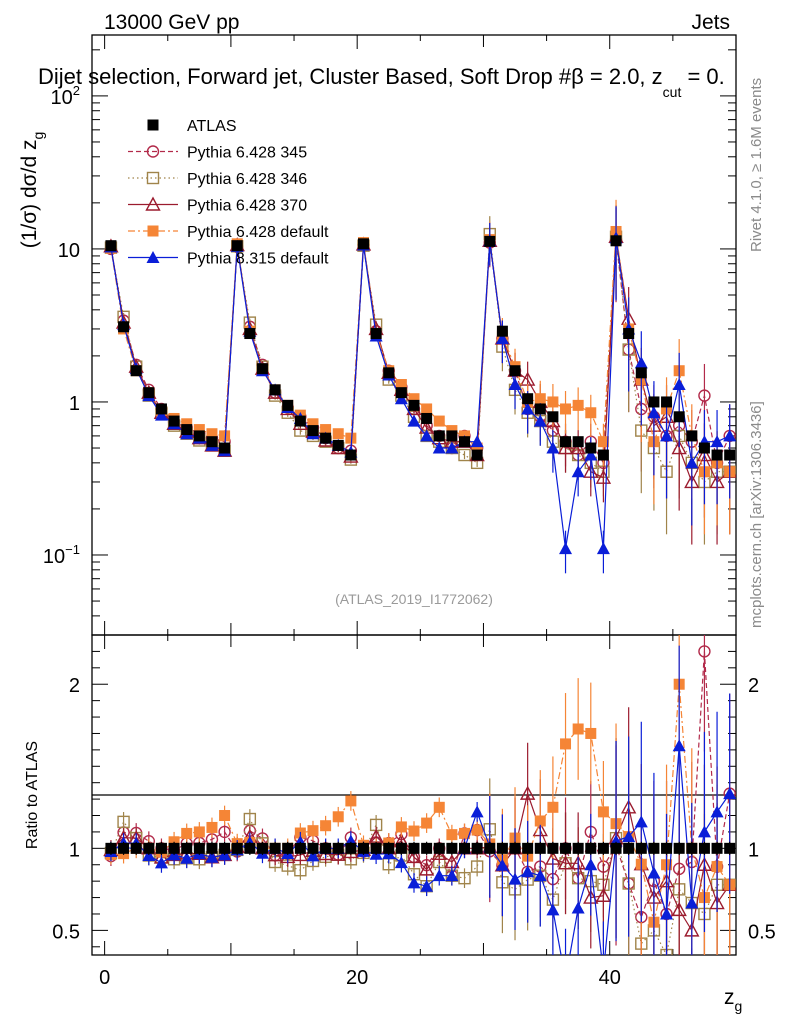 This screenshot has width=786, height=1024. What do you see at coordinates (32, 795) in the screenshot?
I see `ratio-axis-title: Ratio to ATLAS` at bounding box center [32, 795].